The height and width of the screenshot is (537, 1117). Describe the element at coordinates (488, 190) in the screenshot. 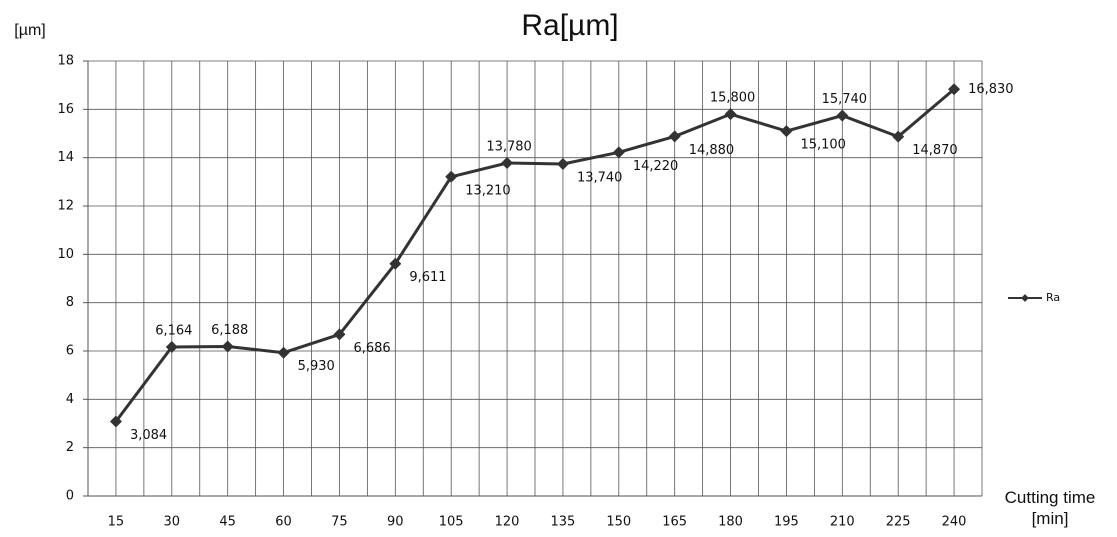

I see `data-label: 13,210` at that location.